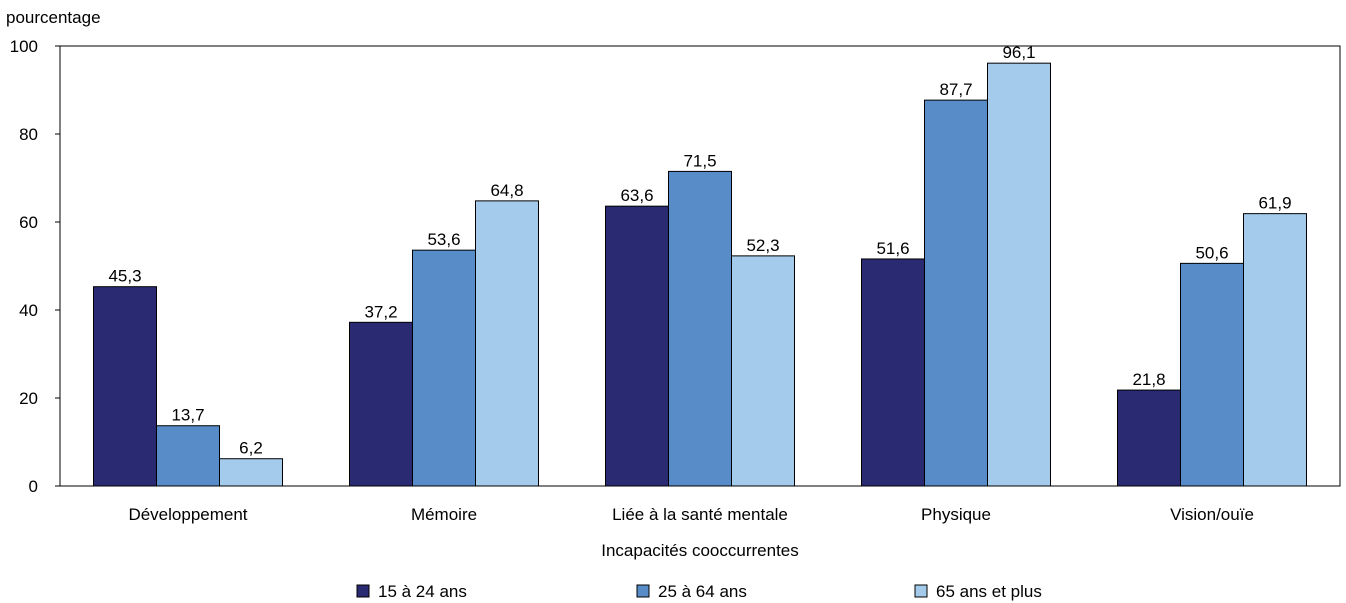  What do you see at coordinates (33, 486) in the screenshot?
I see `y-tick-label: 0` at bounding box center [33, 486].